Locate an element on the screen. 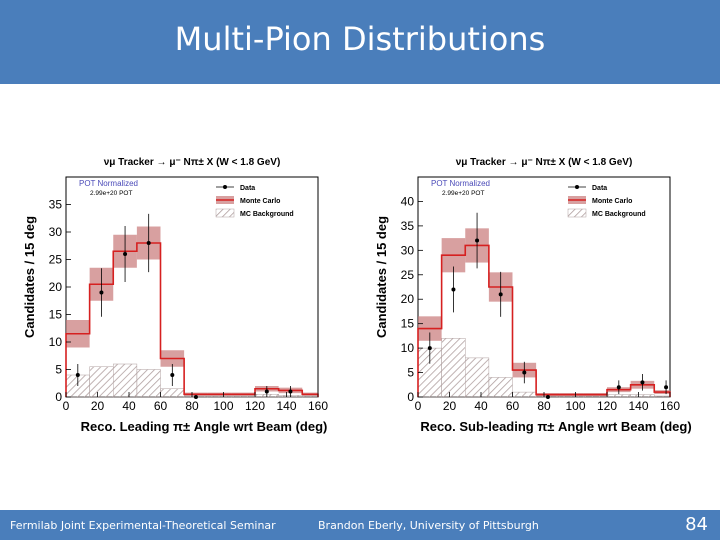  footer-author: Brandon Eberly, University of Pittsburgh is located at coordinates (428, 525).